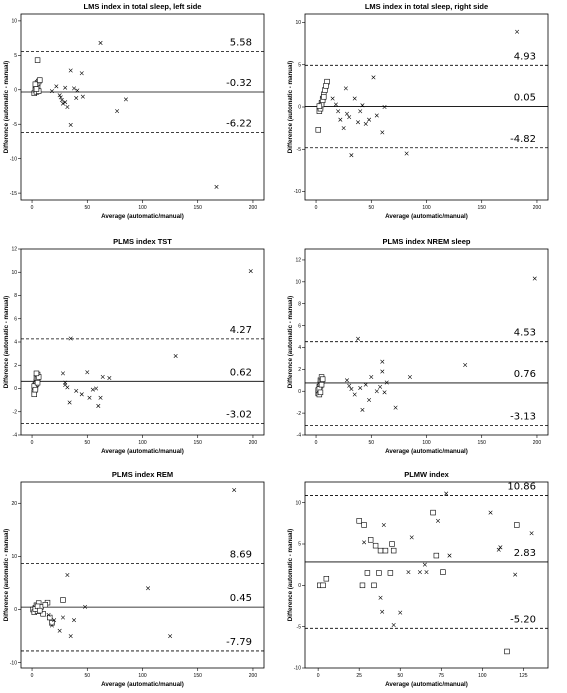 The image size is (567, 693). What do you see at coordinates (525, 56) in the screenshot?
I see `reference-line-label: 4.93` at bounding box center [525, 56].